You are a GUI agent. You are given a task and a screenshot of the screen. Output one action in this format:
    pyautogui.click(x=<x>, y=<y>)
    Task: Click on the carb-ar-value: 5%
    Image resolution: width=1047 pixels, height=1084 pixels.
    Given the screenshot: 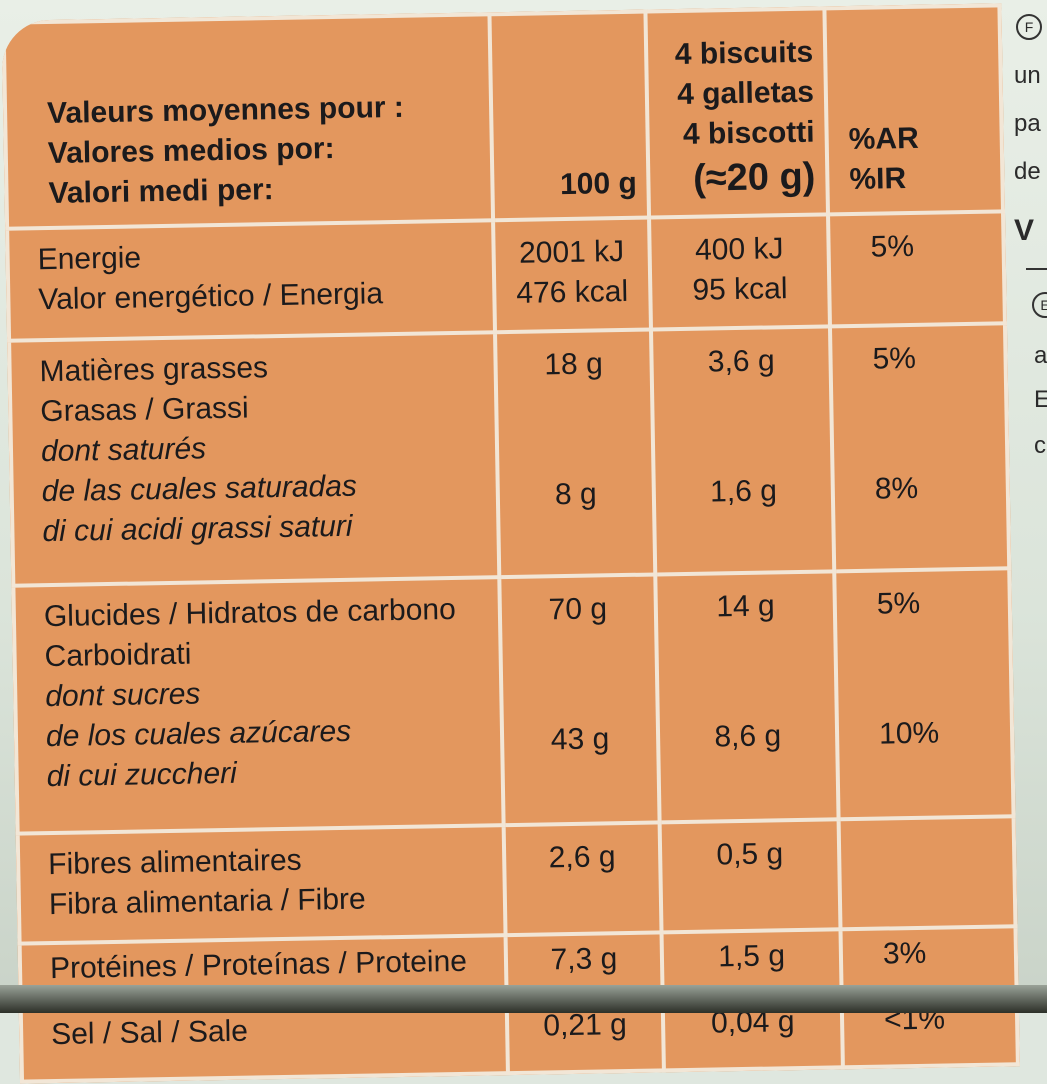 What is the action you would take?
    pyautogui.click(x=898, y=603)
    